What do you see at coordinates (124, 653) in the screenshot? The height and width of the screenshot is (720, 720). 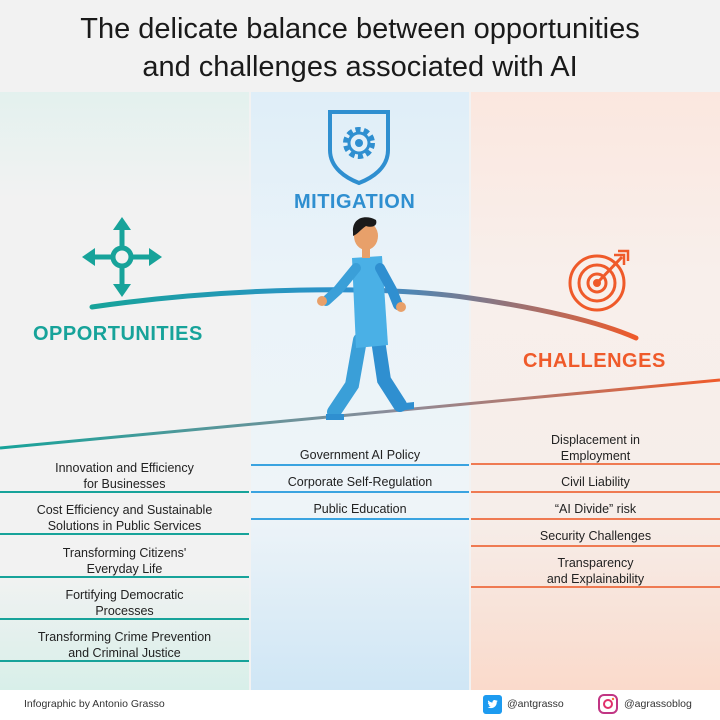 I see `item-line: and Criminal Justice` at bounding box center [124, 653].